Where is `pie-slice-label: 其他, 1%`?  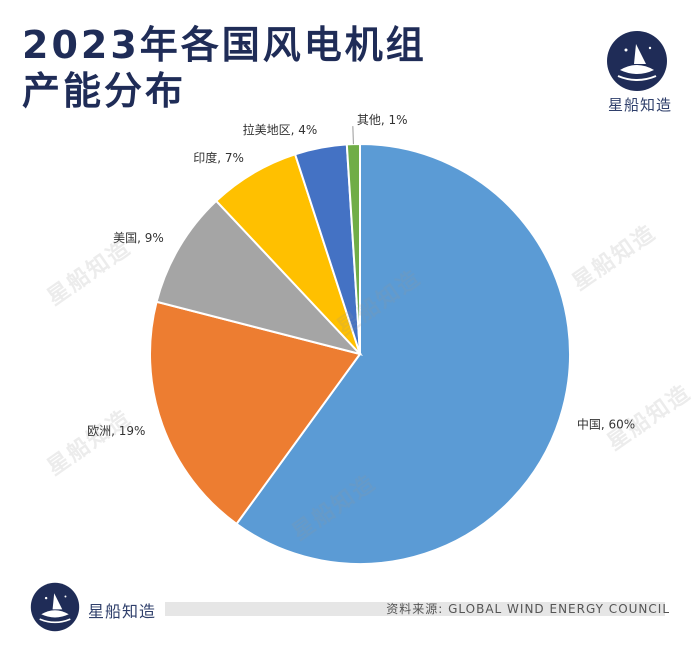
pie-slice-label: 其他, 1% is located at coordinates (382, 120).